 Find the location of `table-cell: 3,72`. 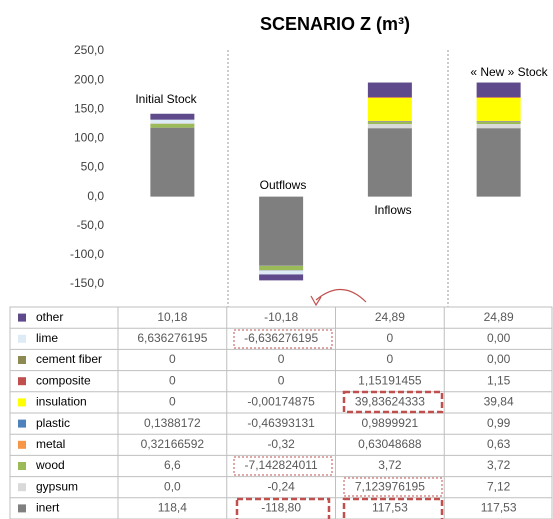

table-cell: 3,72 is located at coordinates (390, 465).